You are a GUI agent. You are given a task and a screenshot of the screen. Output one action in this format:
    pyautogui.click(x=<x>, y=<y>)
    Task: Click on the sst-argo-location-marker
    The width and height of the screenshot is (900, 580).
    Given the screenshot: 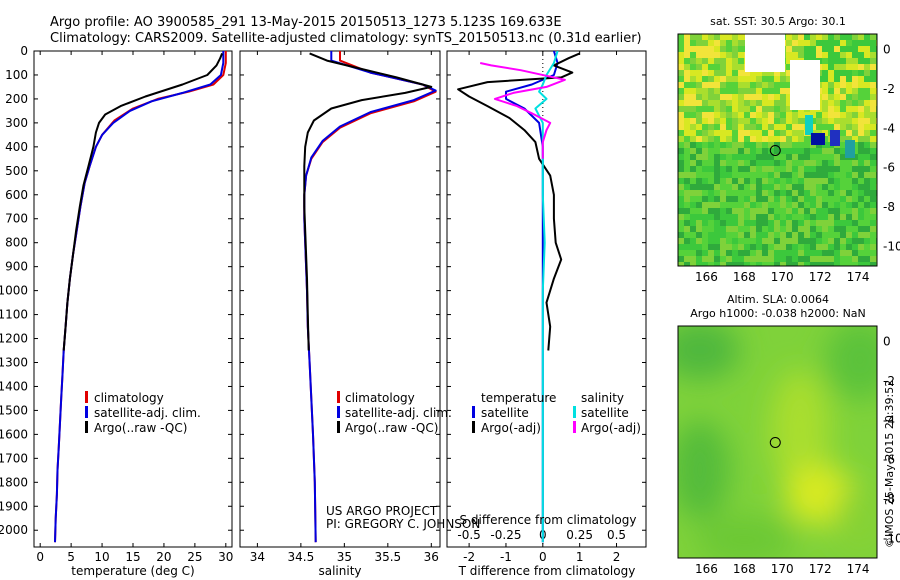 What is the action you would take?
    pyautogui.click(x=775, y=150)
    